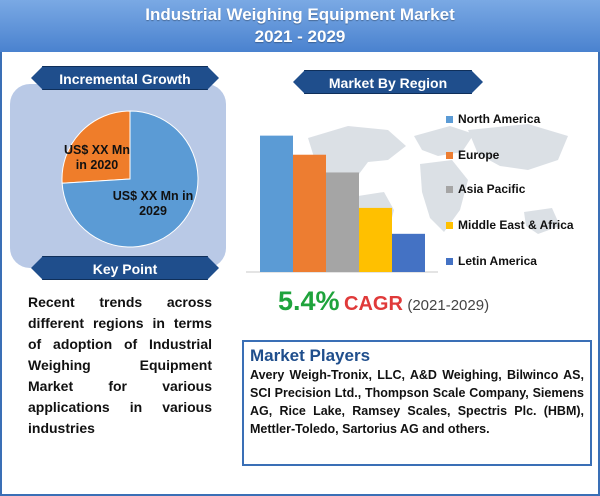  Describe the element at coordinates (373, 304) in the screenshot. I see `cagr-label: CAGR` at that location.